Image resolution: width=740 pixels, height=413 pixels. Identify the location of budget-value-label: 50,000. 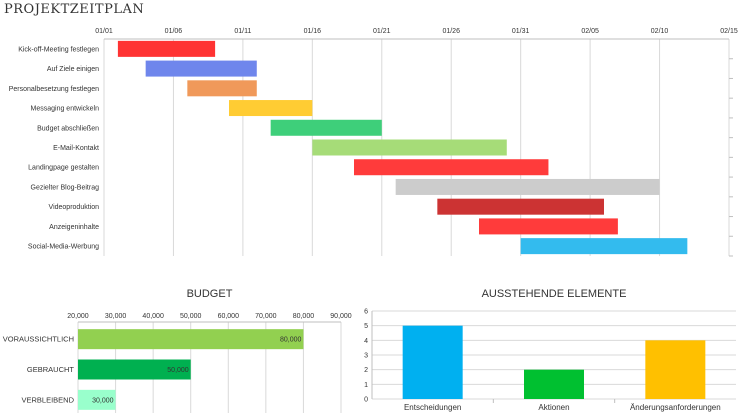
(178, 370).